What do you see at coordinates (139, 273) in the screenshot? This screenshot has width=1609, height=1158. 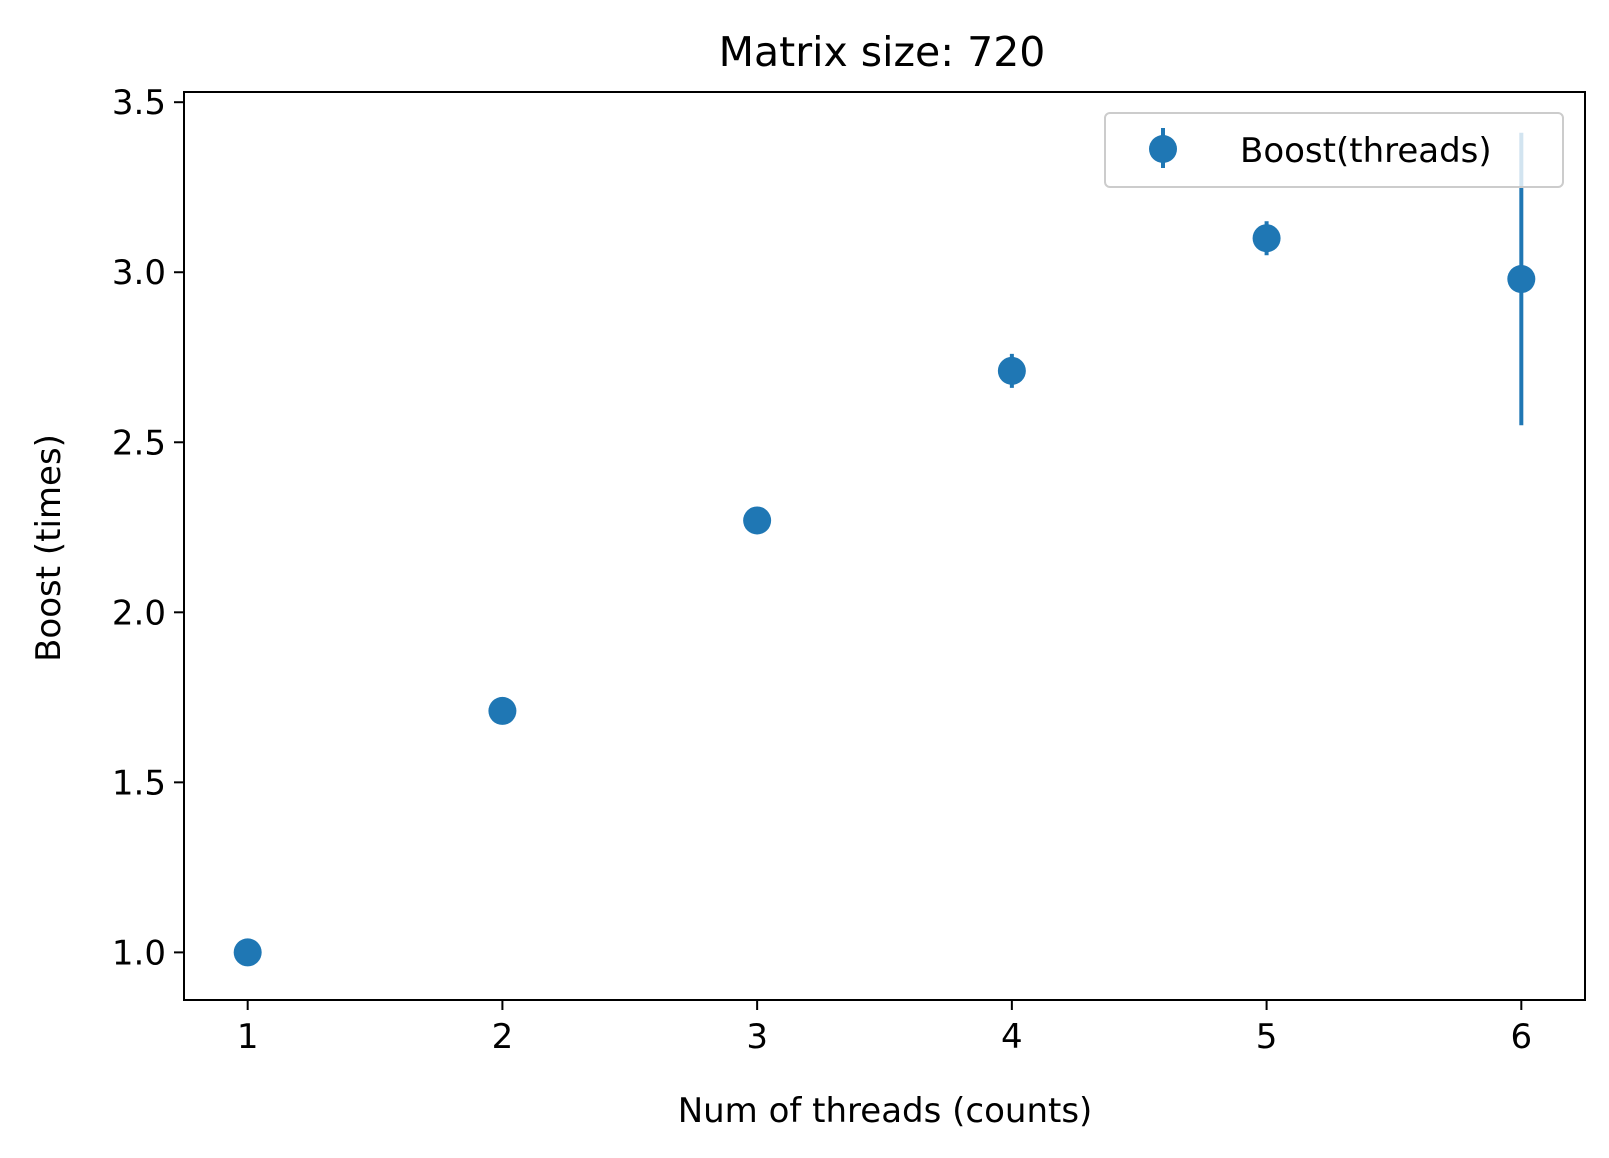 I see `y-tick-label: 3.0` at bounding box center [139, 273].